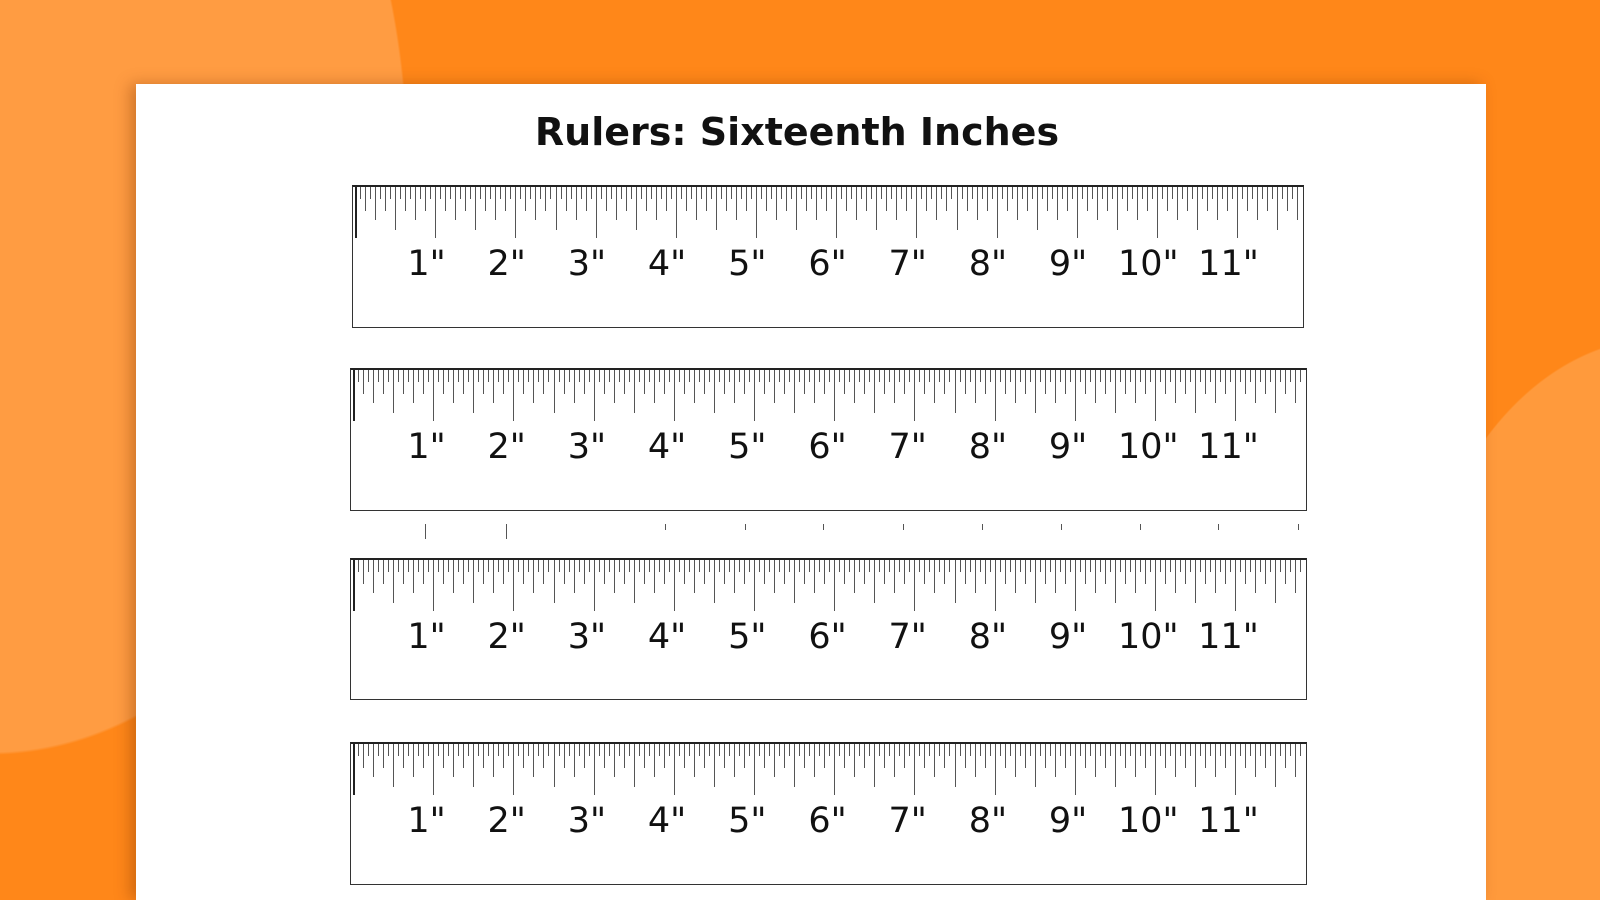 This screenshot has height=900, width=1600. What do you see at coordinates (828, 256) in the screenshot?
I see `ruler: 1" 2" 3" 4" 5" 6" 7" 8" 9" 10" 11"` at bounding box center [828, 256].